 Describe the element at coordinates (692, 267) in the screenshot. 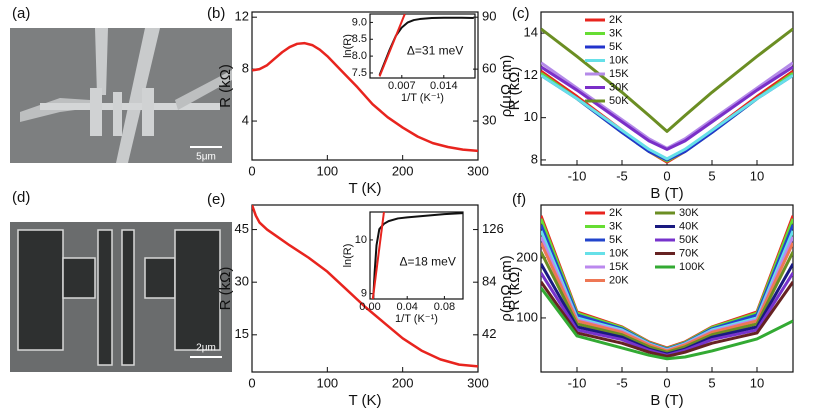

I see `legend-label: 100K` at that location.